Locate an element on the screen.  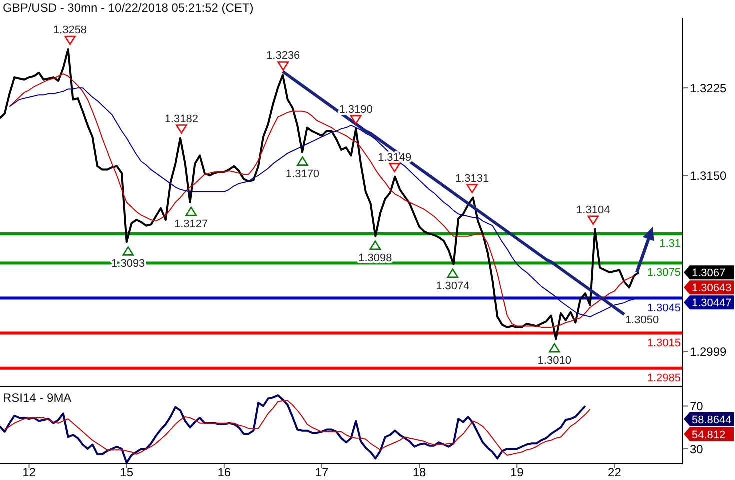
x-tick-label: 17 is located at coordinates (322, 473).